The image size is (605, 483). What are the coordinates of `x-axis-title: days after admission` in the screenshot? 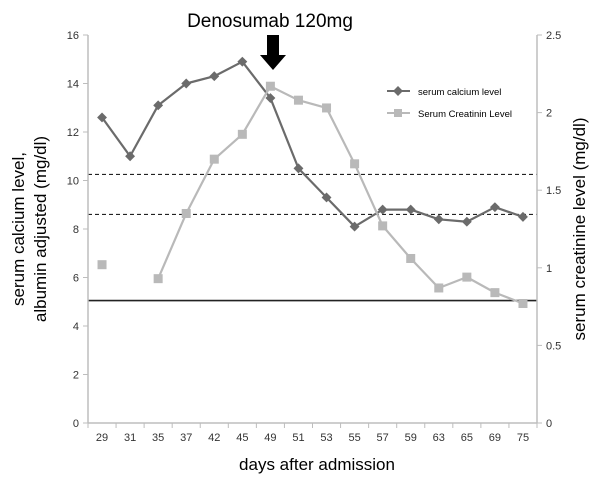 It's located at (317, 464).